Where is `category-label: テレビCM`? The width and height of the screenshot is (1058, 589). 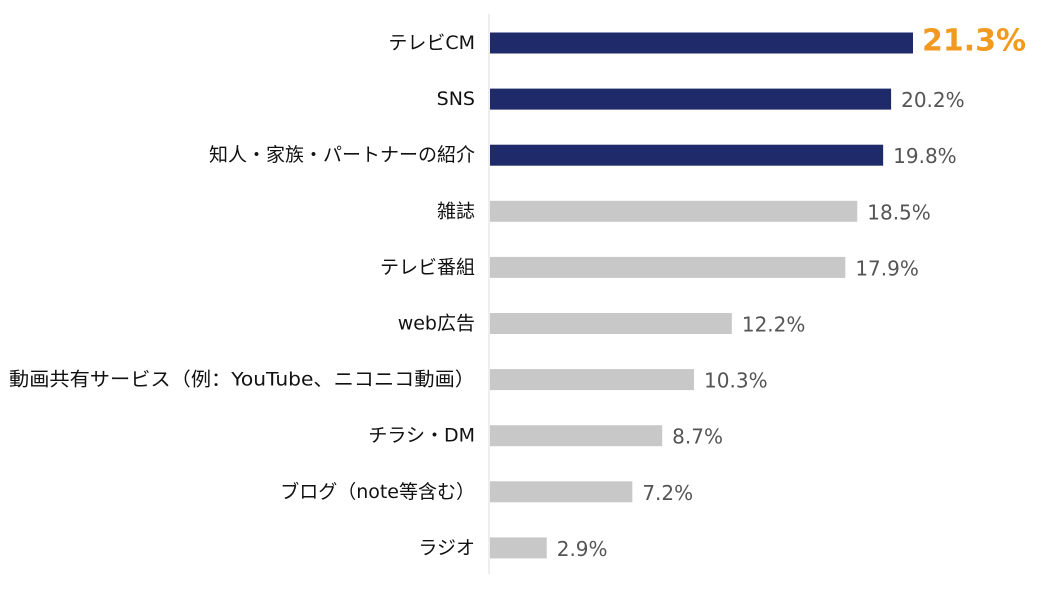
category-label: テレビCM is located at coordinates (431, 43).